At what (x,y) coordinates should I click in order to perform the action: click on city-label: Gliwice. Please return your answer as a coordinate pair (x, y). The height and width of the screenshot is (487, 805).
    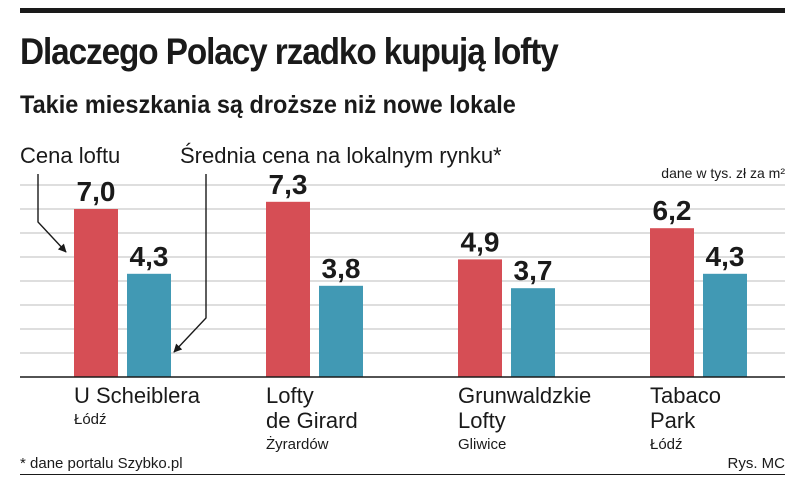
    Looking at the image, I should click on (482, 444).